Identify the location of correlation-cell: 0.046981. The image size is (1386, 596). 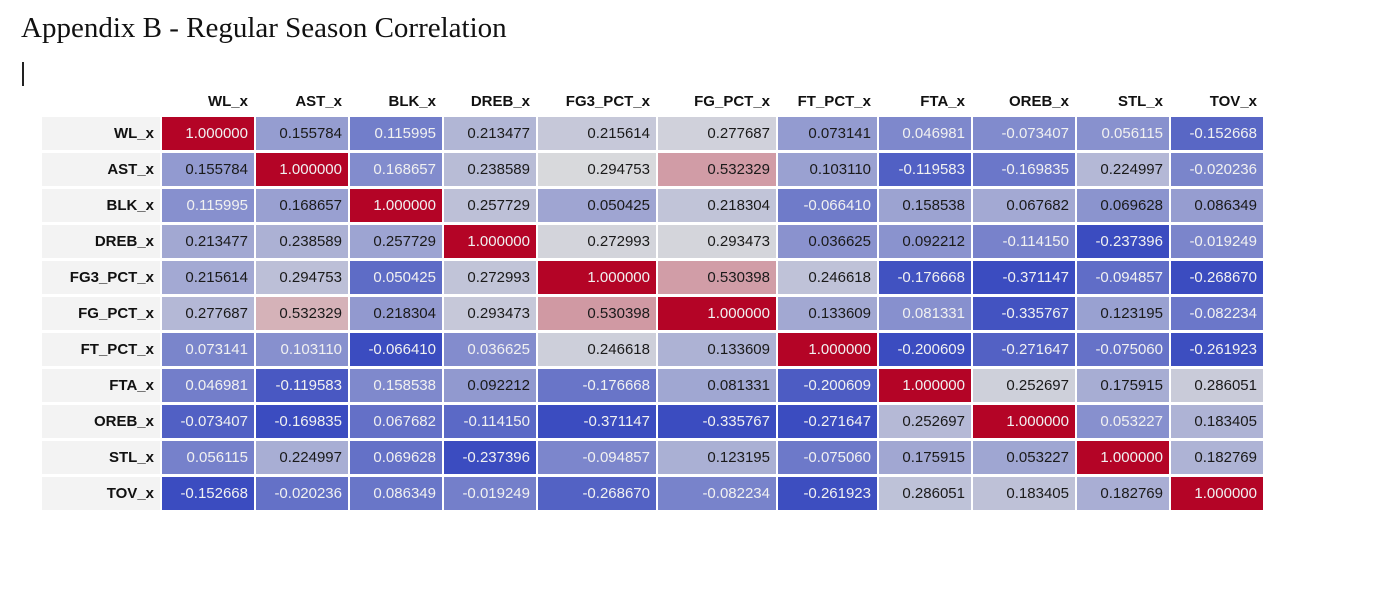
(208, 385).